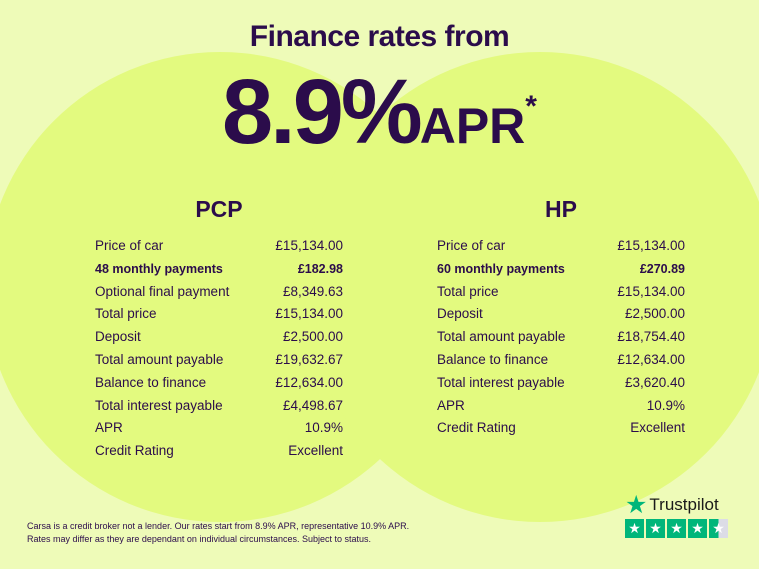 The width and height of the screenshot is (759, 569). I want to click on row-value: £270.89, so click(662, 268).